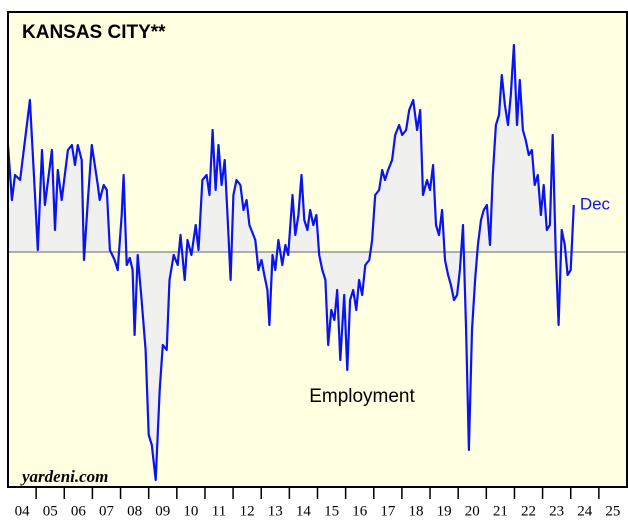 This screenshot has height=525, width=628. What do you see at coordinates (500, 511) in the screenshot?
I see `x-tick-label: 21` at bounding box center [500, 511].